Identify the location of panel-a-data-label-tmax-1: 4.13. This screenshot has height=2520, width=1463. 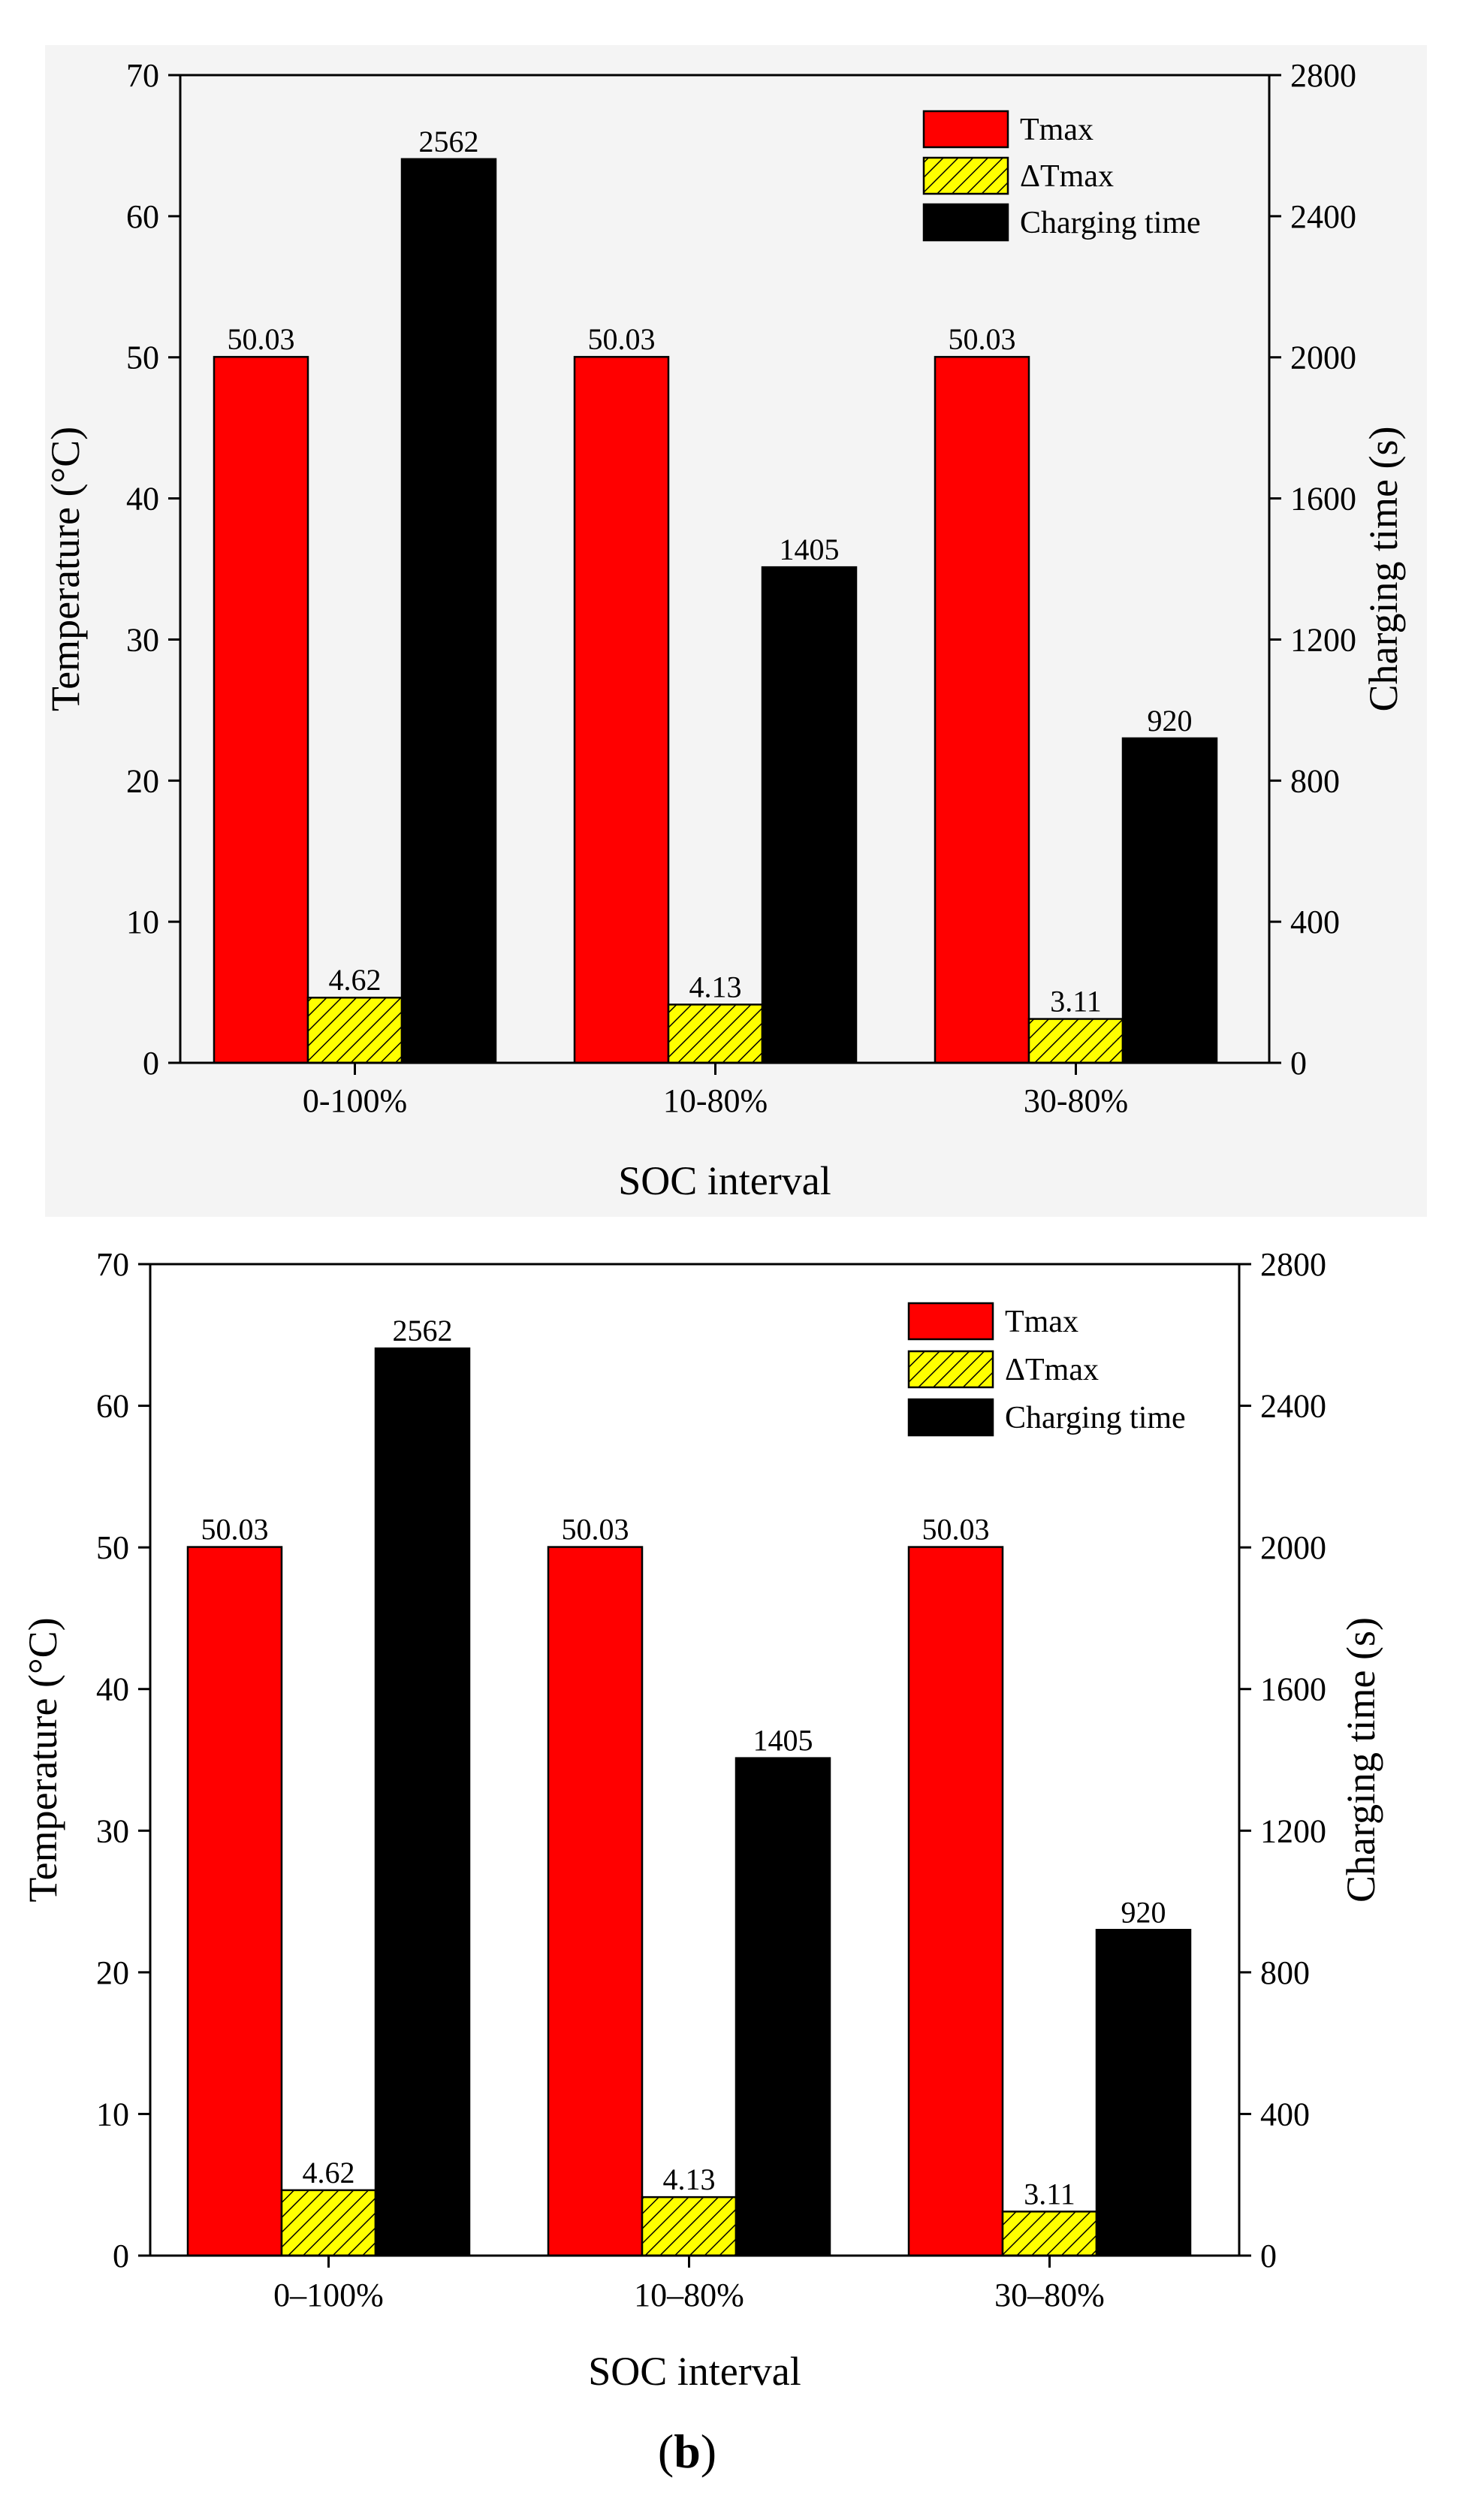
(715, 986).